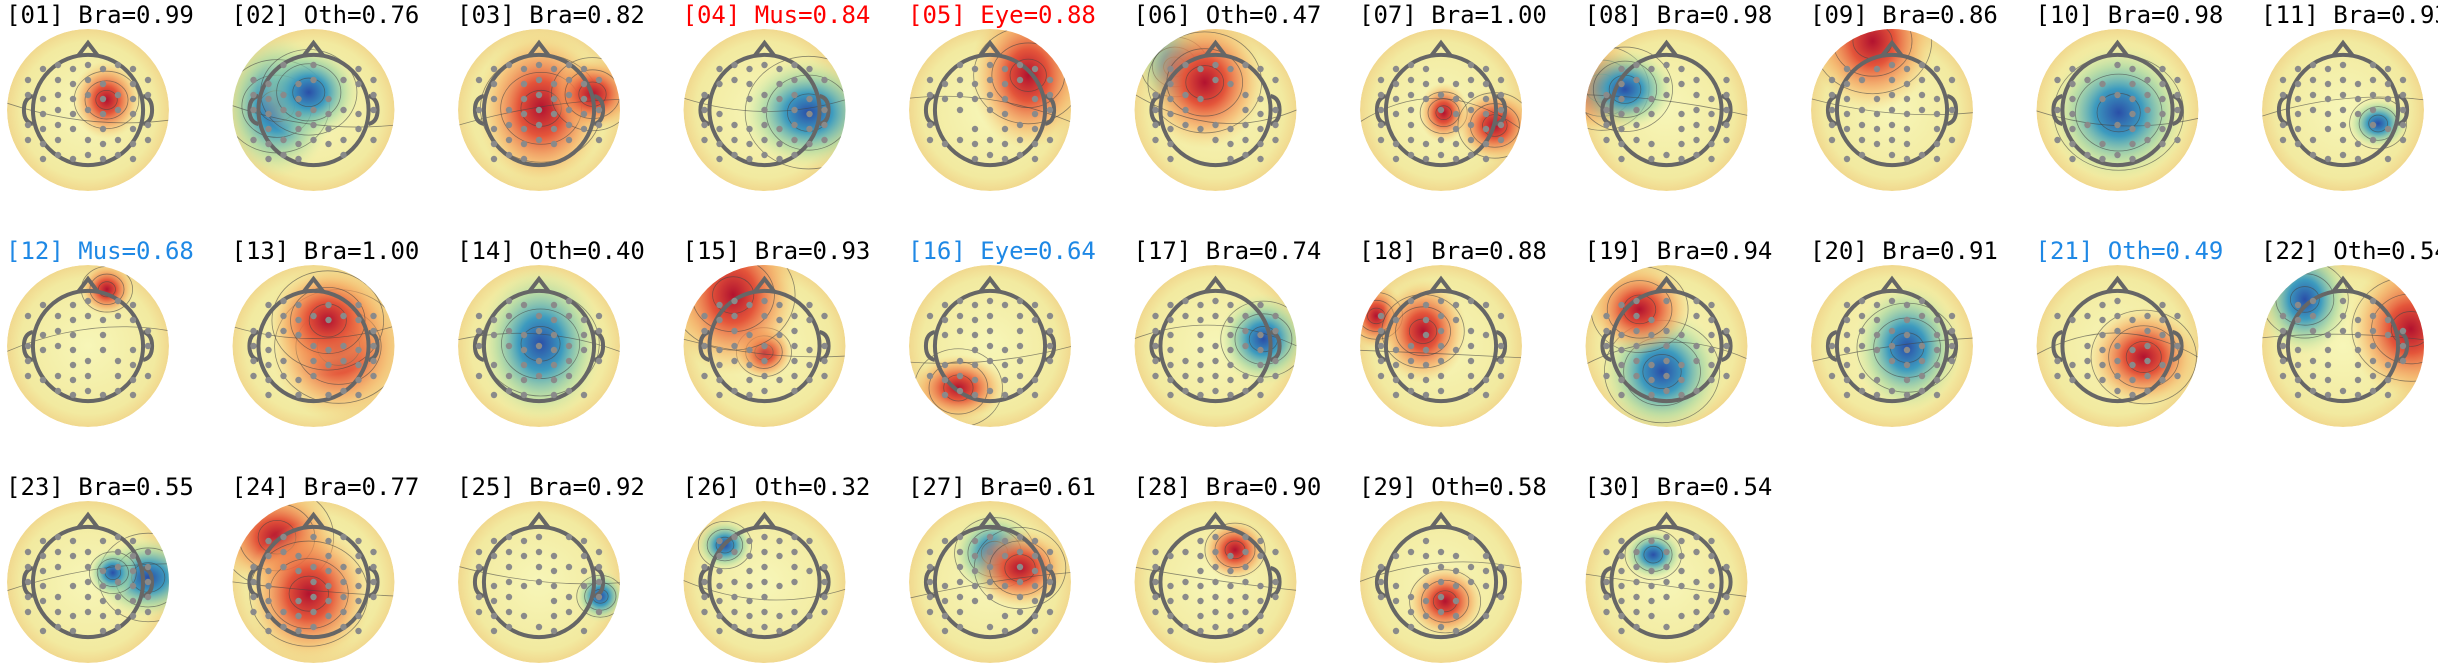 The width and height of the screenshot is (2438, 667). What do you see at coordinates (551, 487) in the screenshot?
I see `component-label: [25] Bra=0.92` at bounding box center [551, 487].